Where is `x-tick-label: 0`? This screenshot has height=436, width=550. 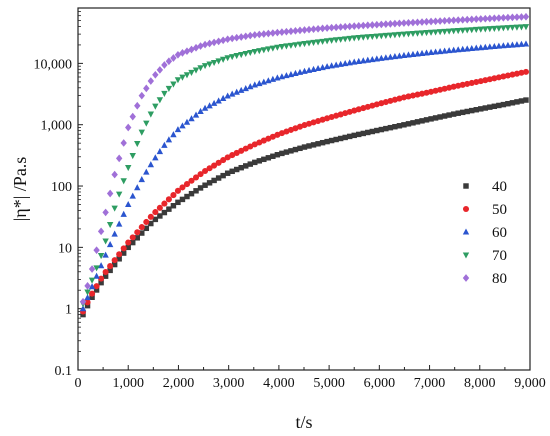 x-tick-label: 0 is located at coordinates (78, 383).